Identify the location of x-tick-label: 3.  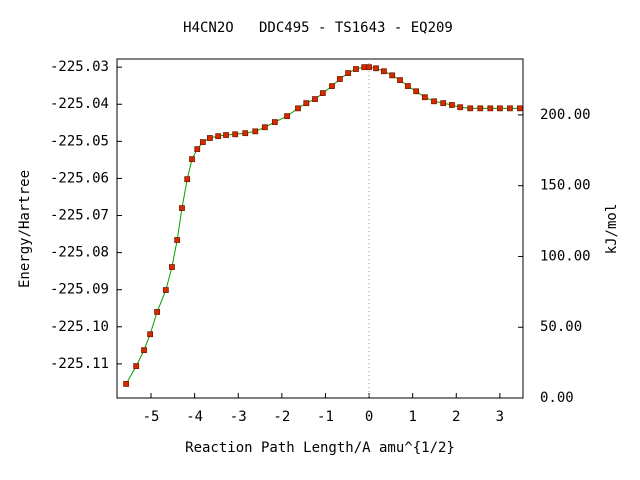
(500, 417).